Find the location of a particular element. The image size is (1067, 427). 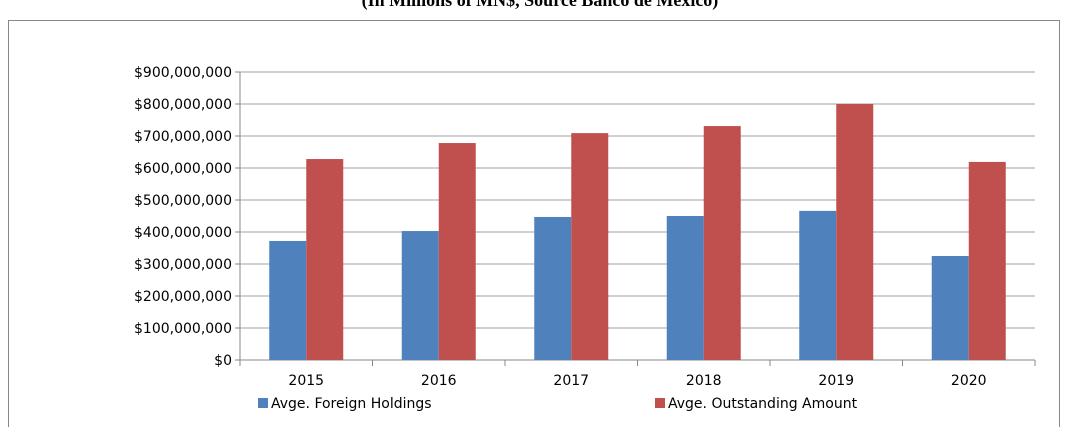

y-tick-label: $900,000,000 is located at coordinates (183, 73).